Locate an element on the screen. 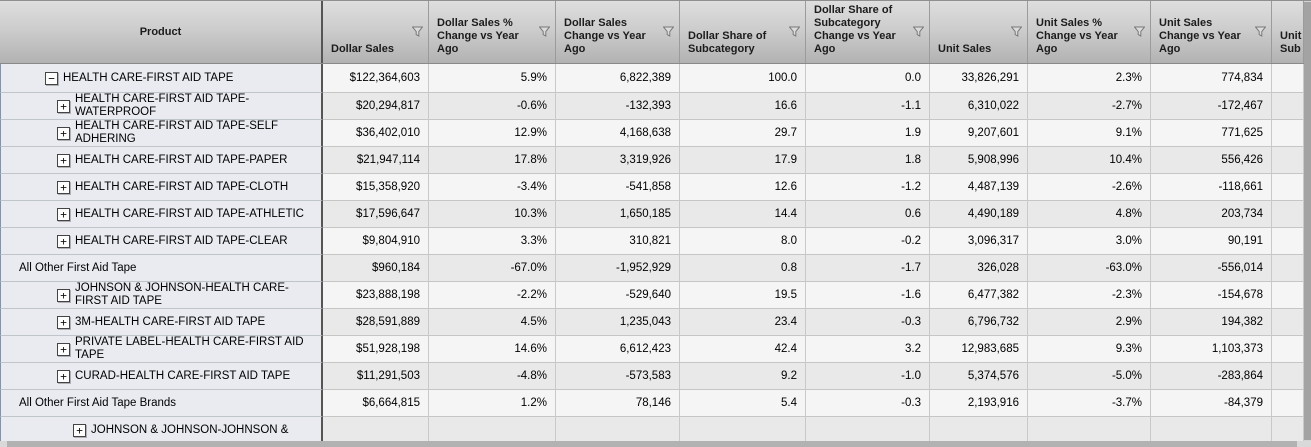 The height and width of the screenshot is (447, 1311). value-cell-unit-sales-change-vs-year-ago: 2.3% is located at coordinates (1089, 78).